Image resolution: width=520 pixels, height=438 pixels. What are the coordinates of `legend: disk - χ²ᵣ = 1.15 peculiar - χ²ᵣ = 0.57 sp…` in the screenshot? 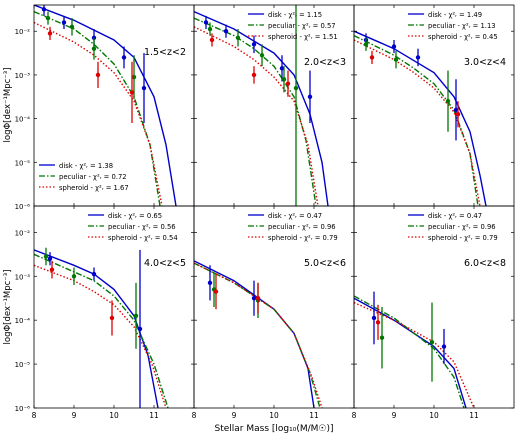 It's located at (293, 26).